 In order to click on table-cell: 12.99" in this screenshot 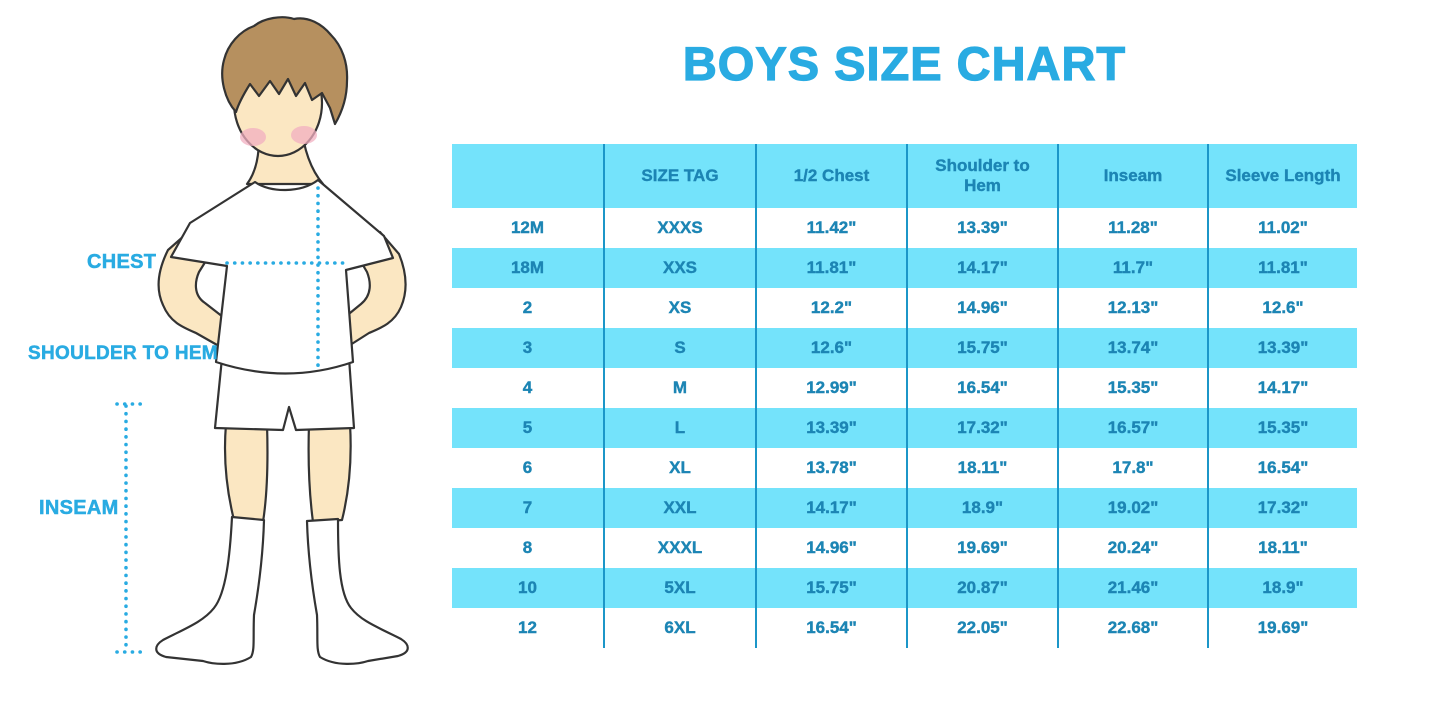, I will do `click(830, 388)`.